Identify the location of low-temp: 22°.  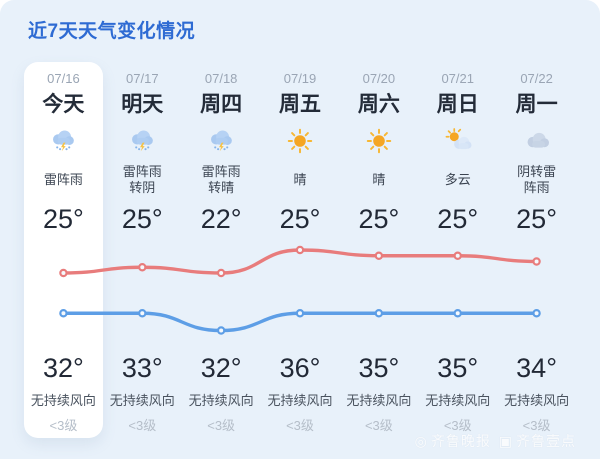
(221, 219).